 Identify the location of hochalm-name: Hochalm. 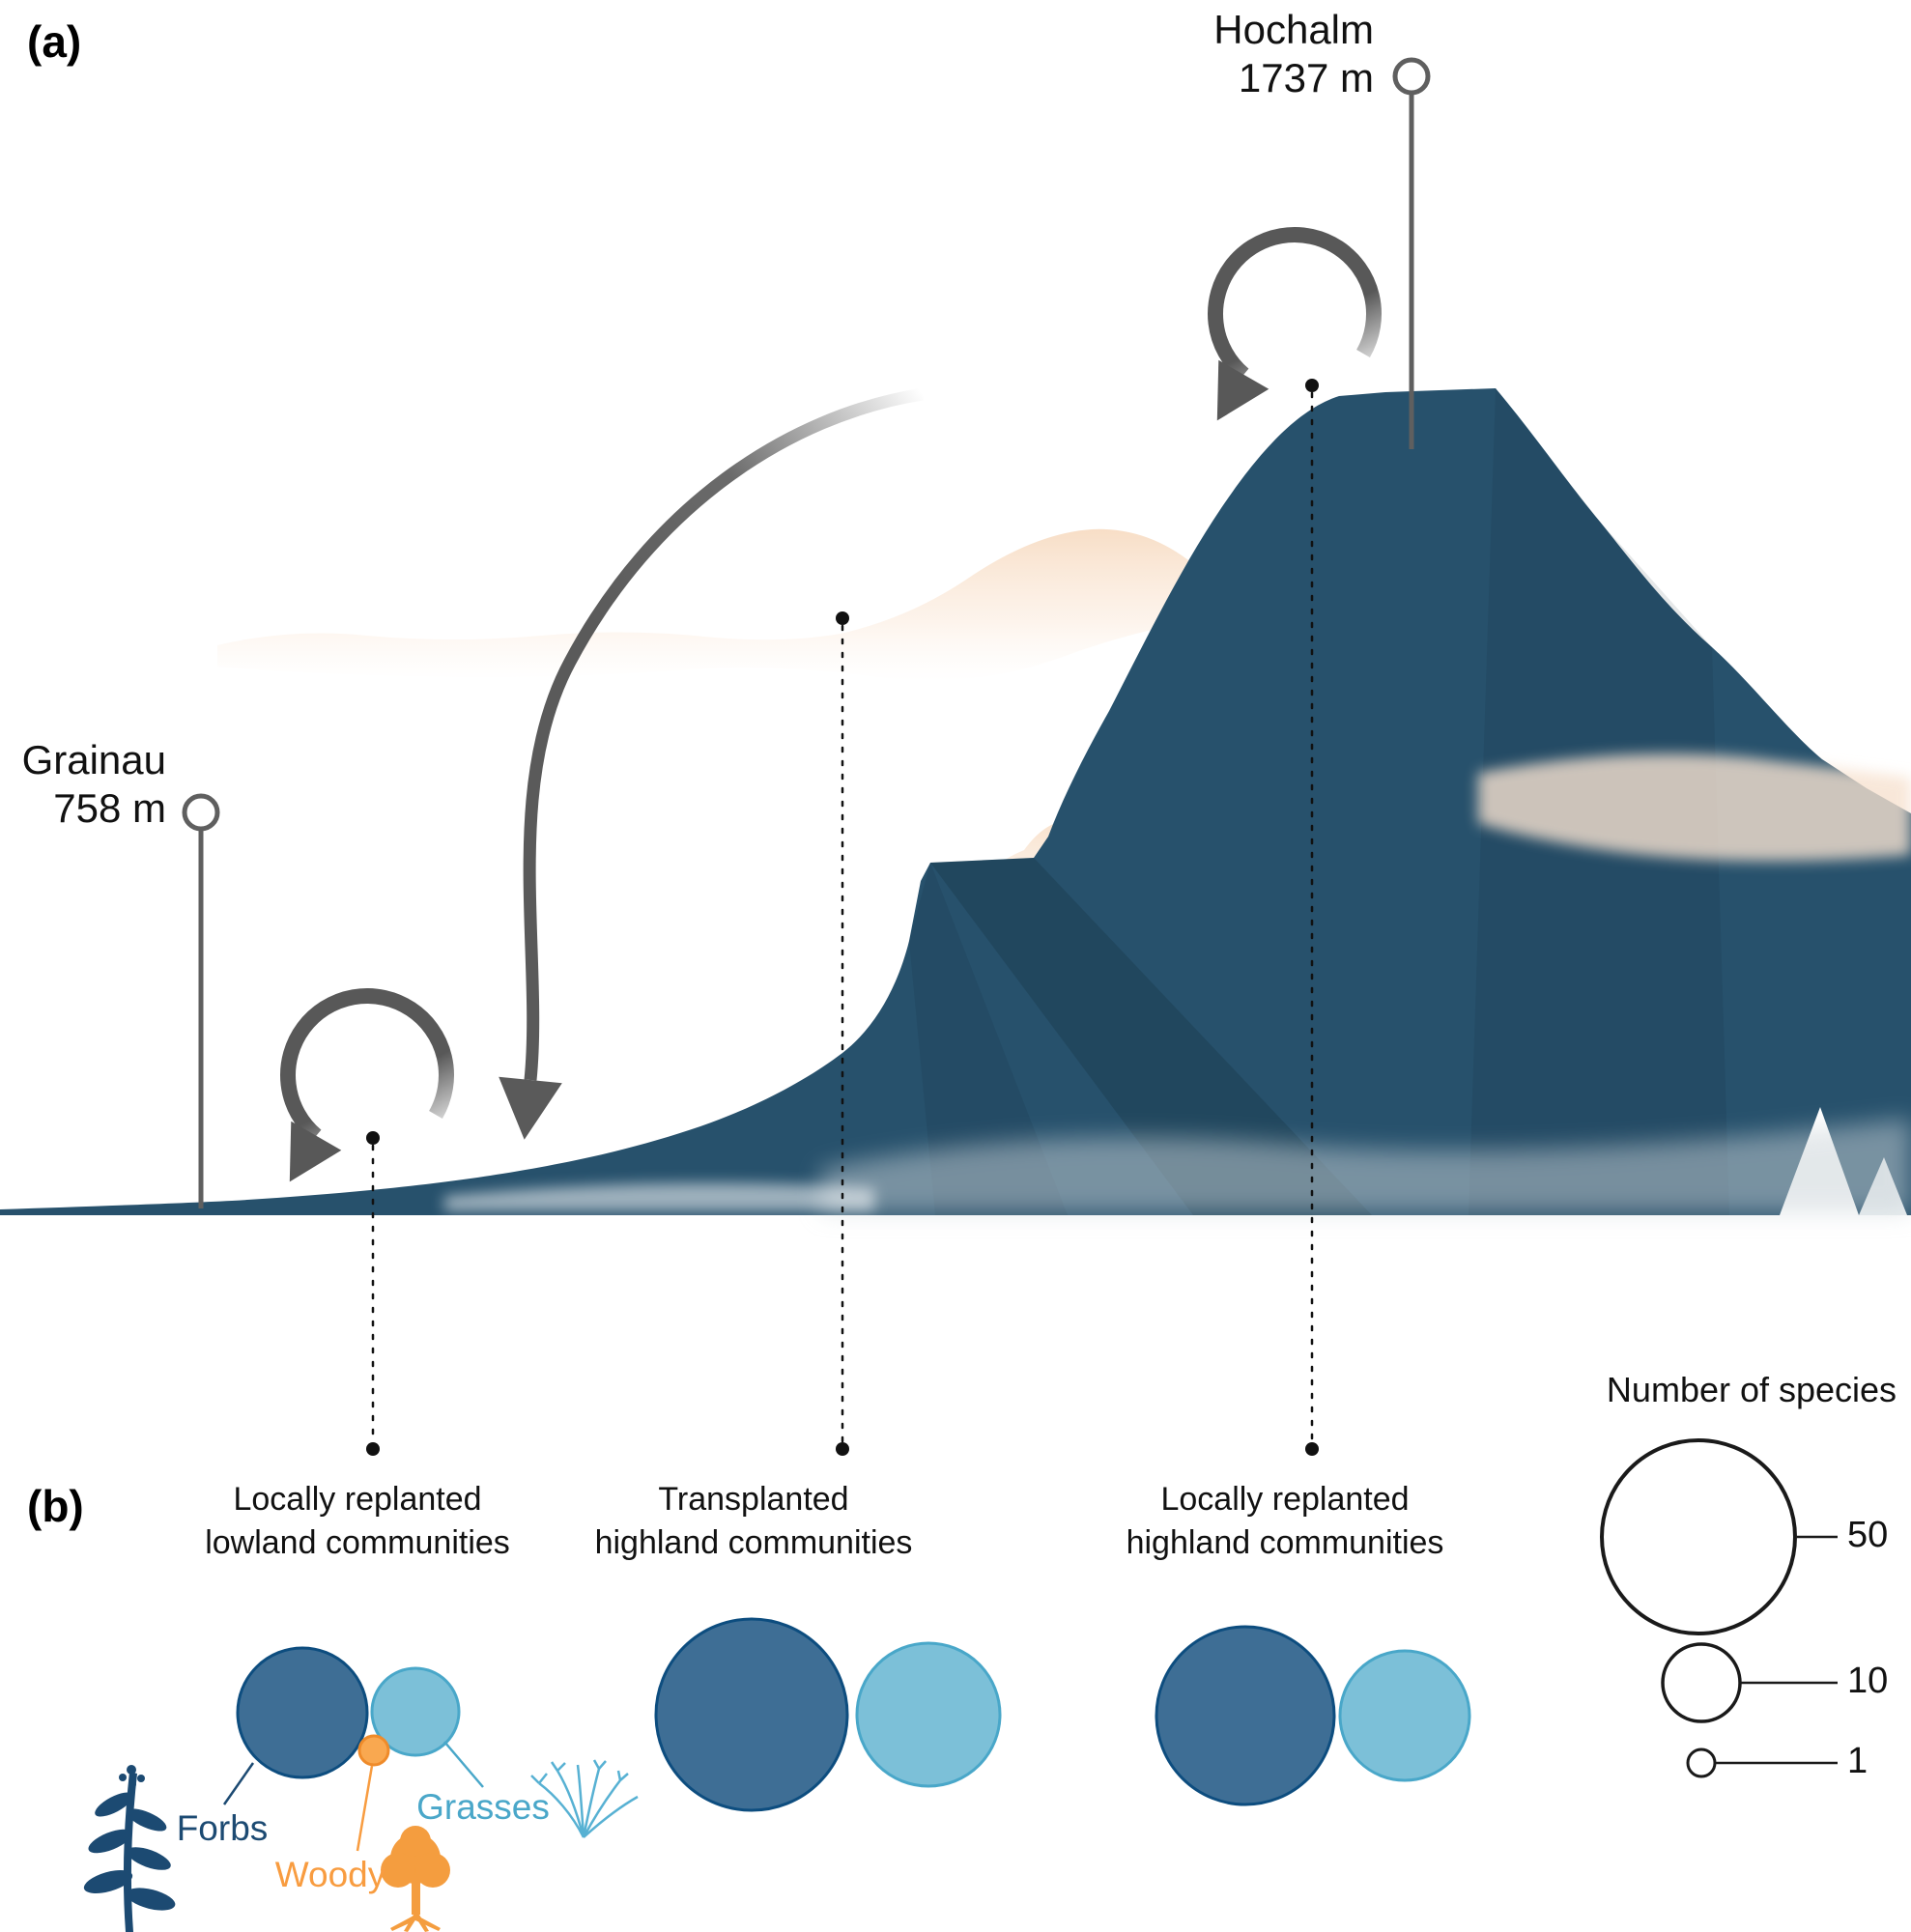
(1293, 29).